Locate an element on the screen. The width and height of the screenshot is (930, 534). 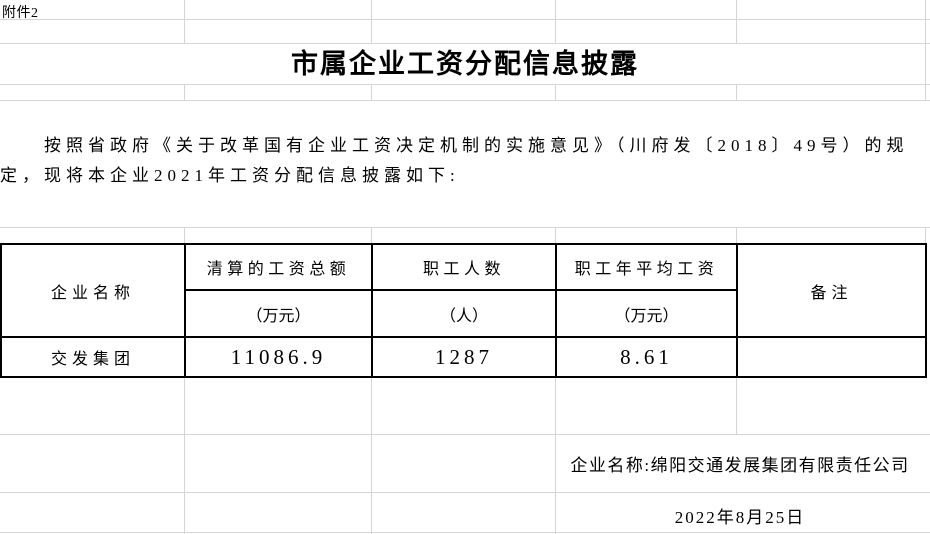
attachment-label: 附件2 is located at coordinates (20, 13).